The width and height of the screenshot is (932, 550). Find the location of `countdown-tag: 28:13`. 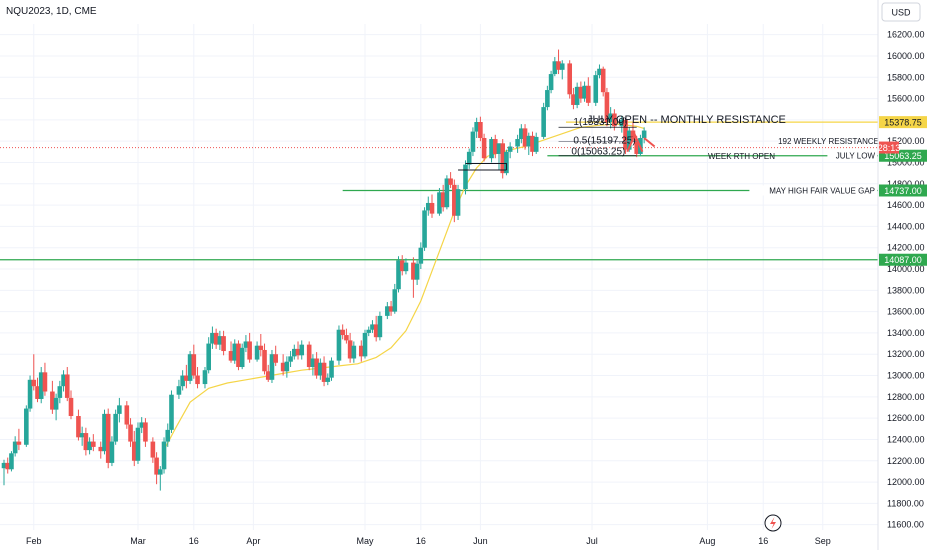

countdown-tag: 28:13 is located at coordinates (889, 147).